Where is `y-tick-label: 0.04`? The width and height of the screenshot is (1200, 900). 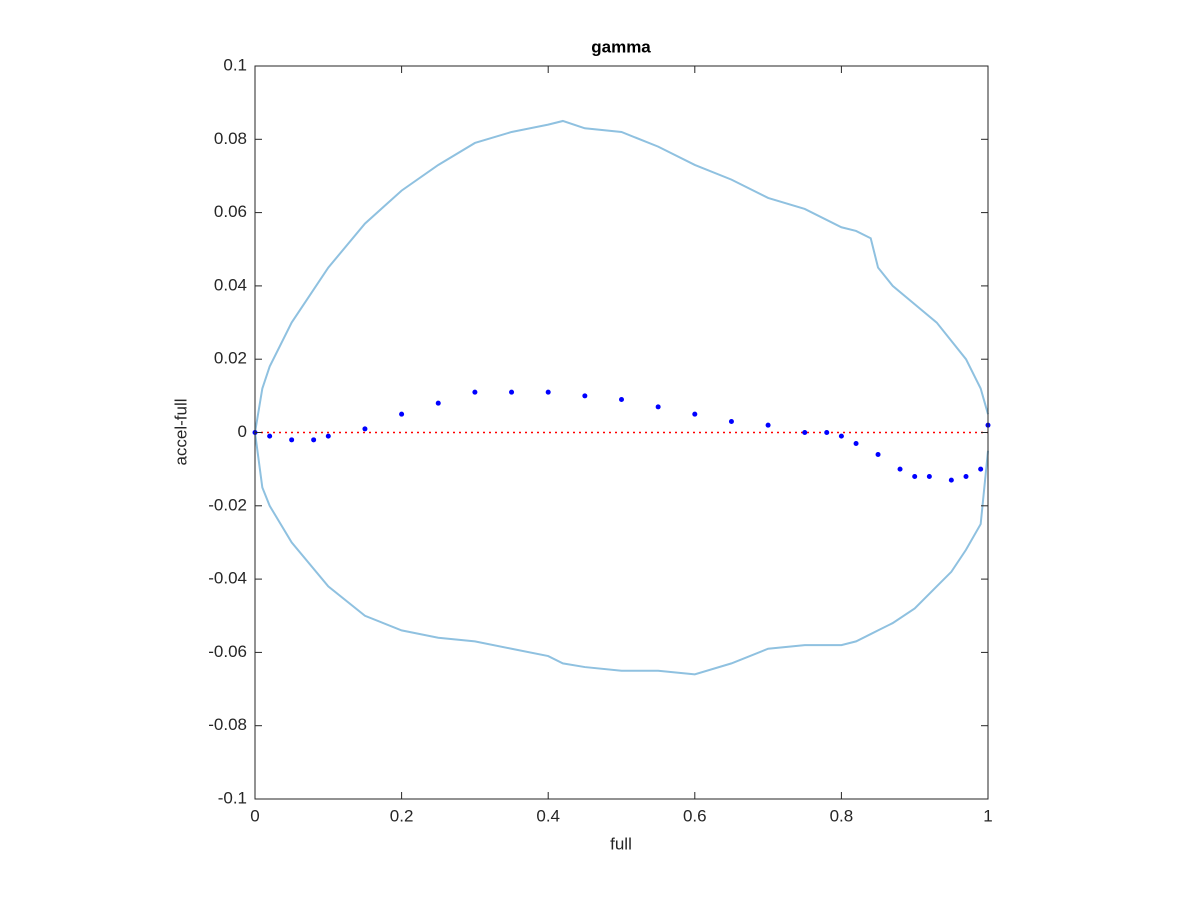 y-tick-label: 0.04 is located at coordinates (230, 284).